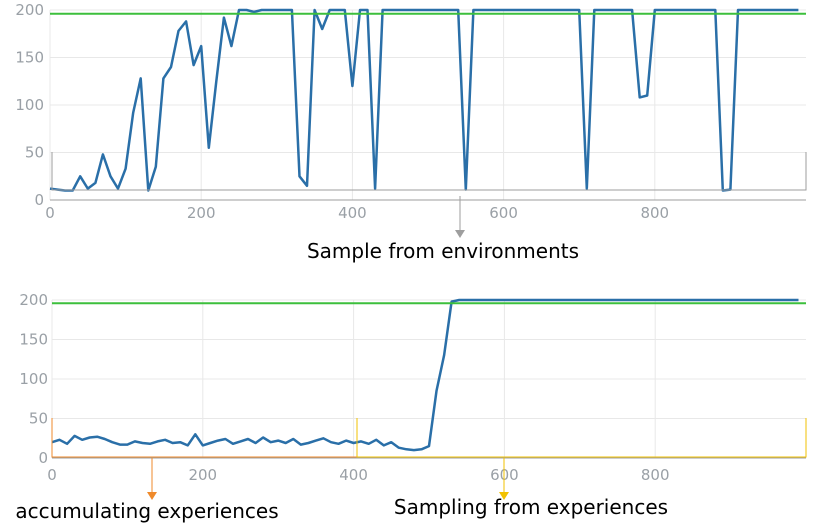 This screenshot has height=530, width=817. What do you see at coordinates (443, 251) in the screenshot?
I see `top-caption: Sample from environments` at bounding box center [443, 251].